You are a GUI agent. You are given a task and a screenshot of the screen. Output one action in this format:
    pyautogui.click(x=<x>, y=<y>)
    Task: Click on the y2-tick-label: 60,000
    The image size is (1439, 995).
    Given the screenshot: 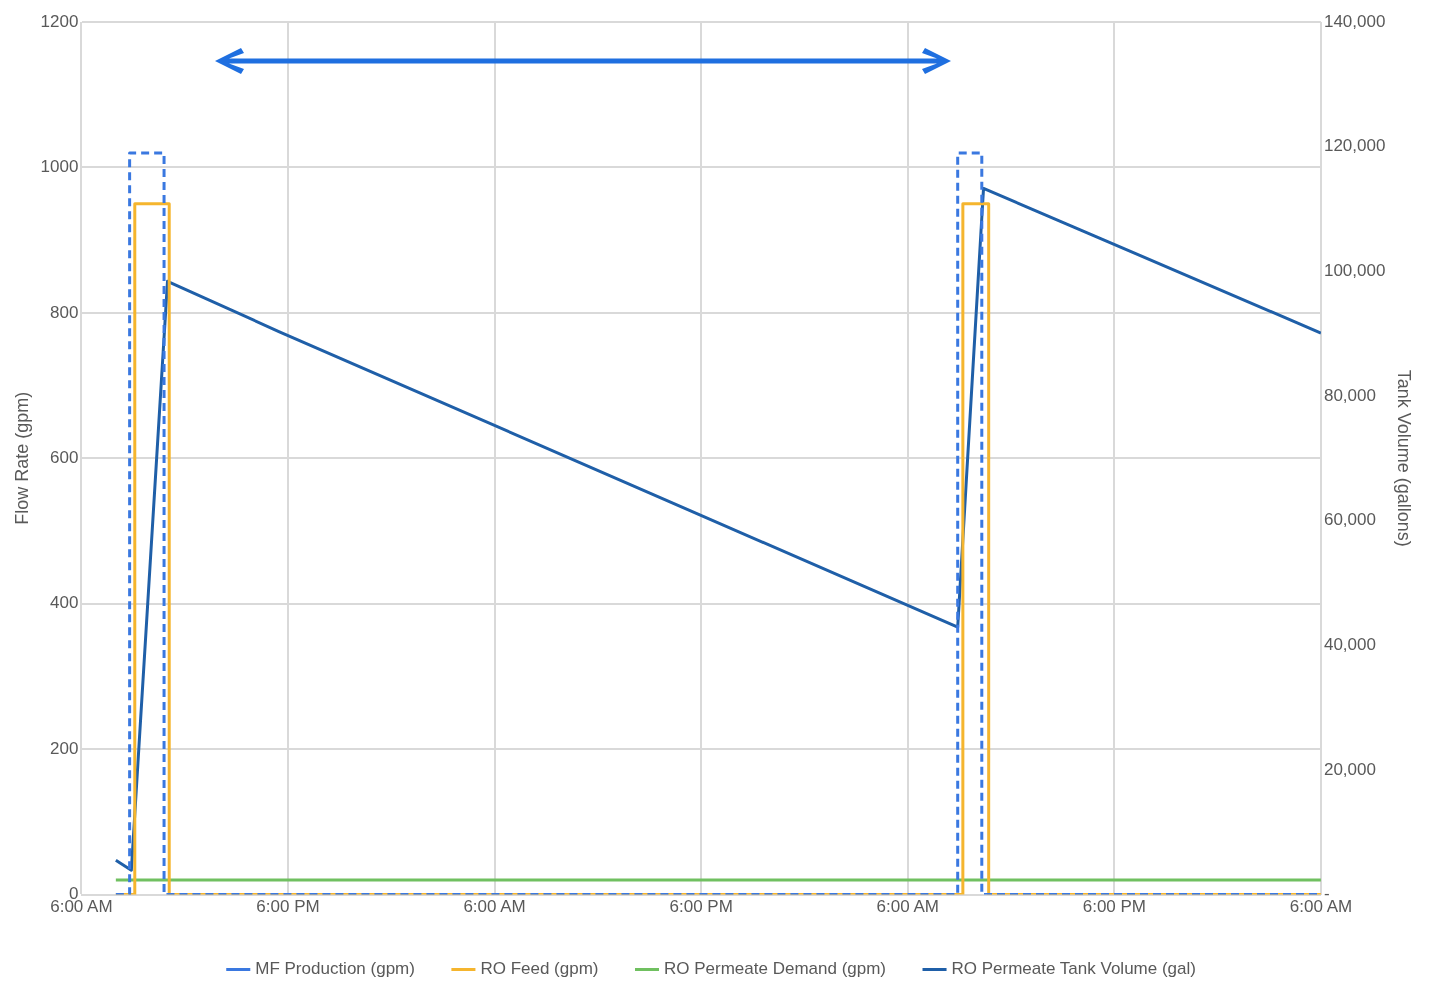 What is the action you would take?
    pyautogui.click(x=1349, y=520)
    